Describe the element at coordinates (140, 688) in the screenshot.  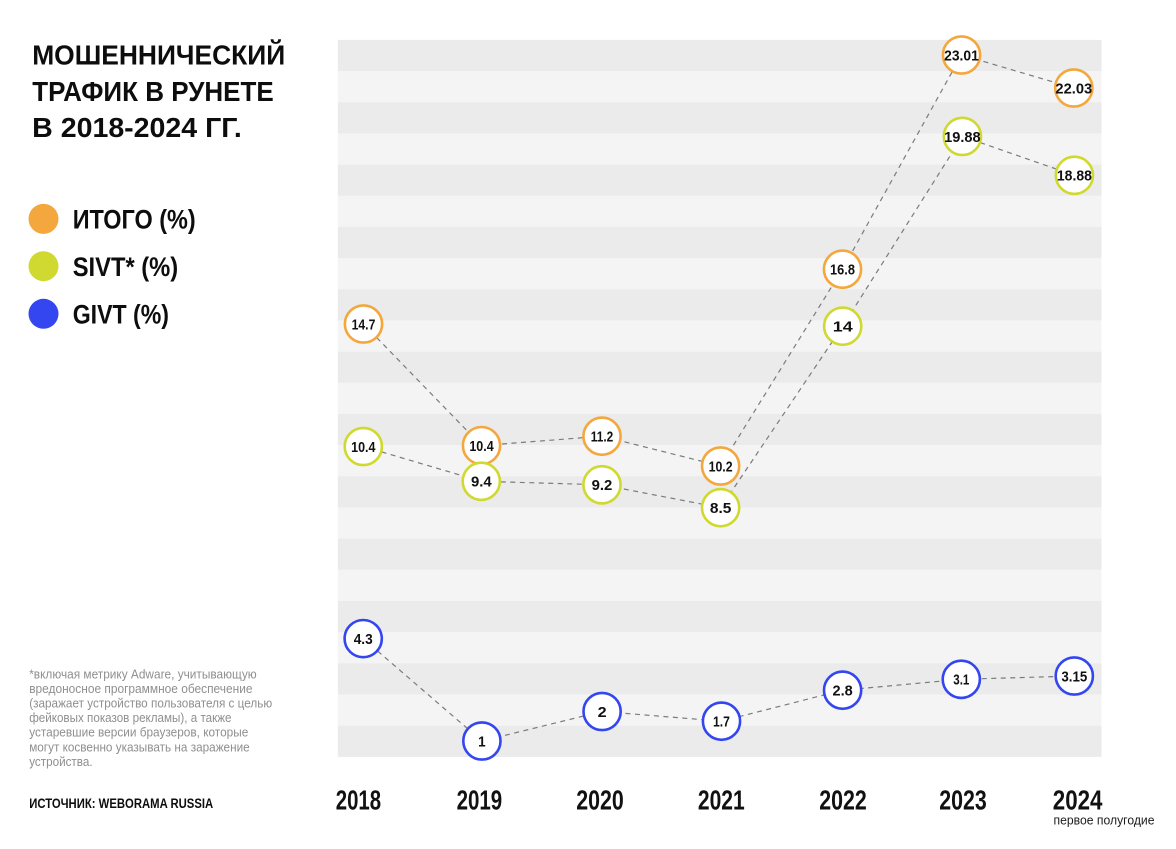
I see `svg-text:вредоносное программное обеспе: вредоносное программное обеспечение` at that location.